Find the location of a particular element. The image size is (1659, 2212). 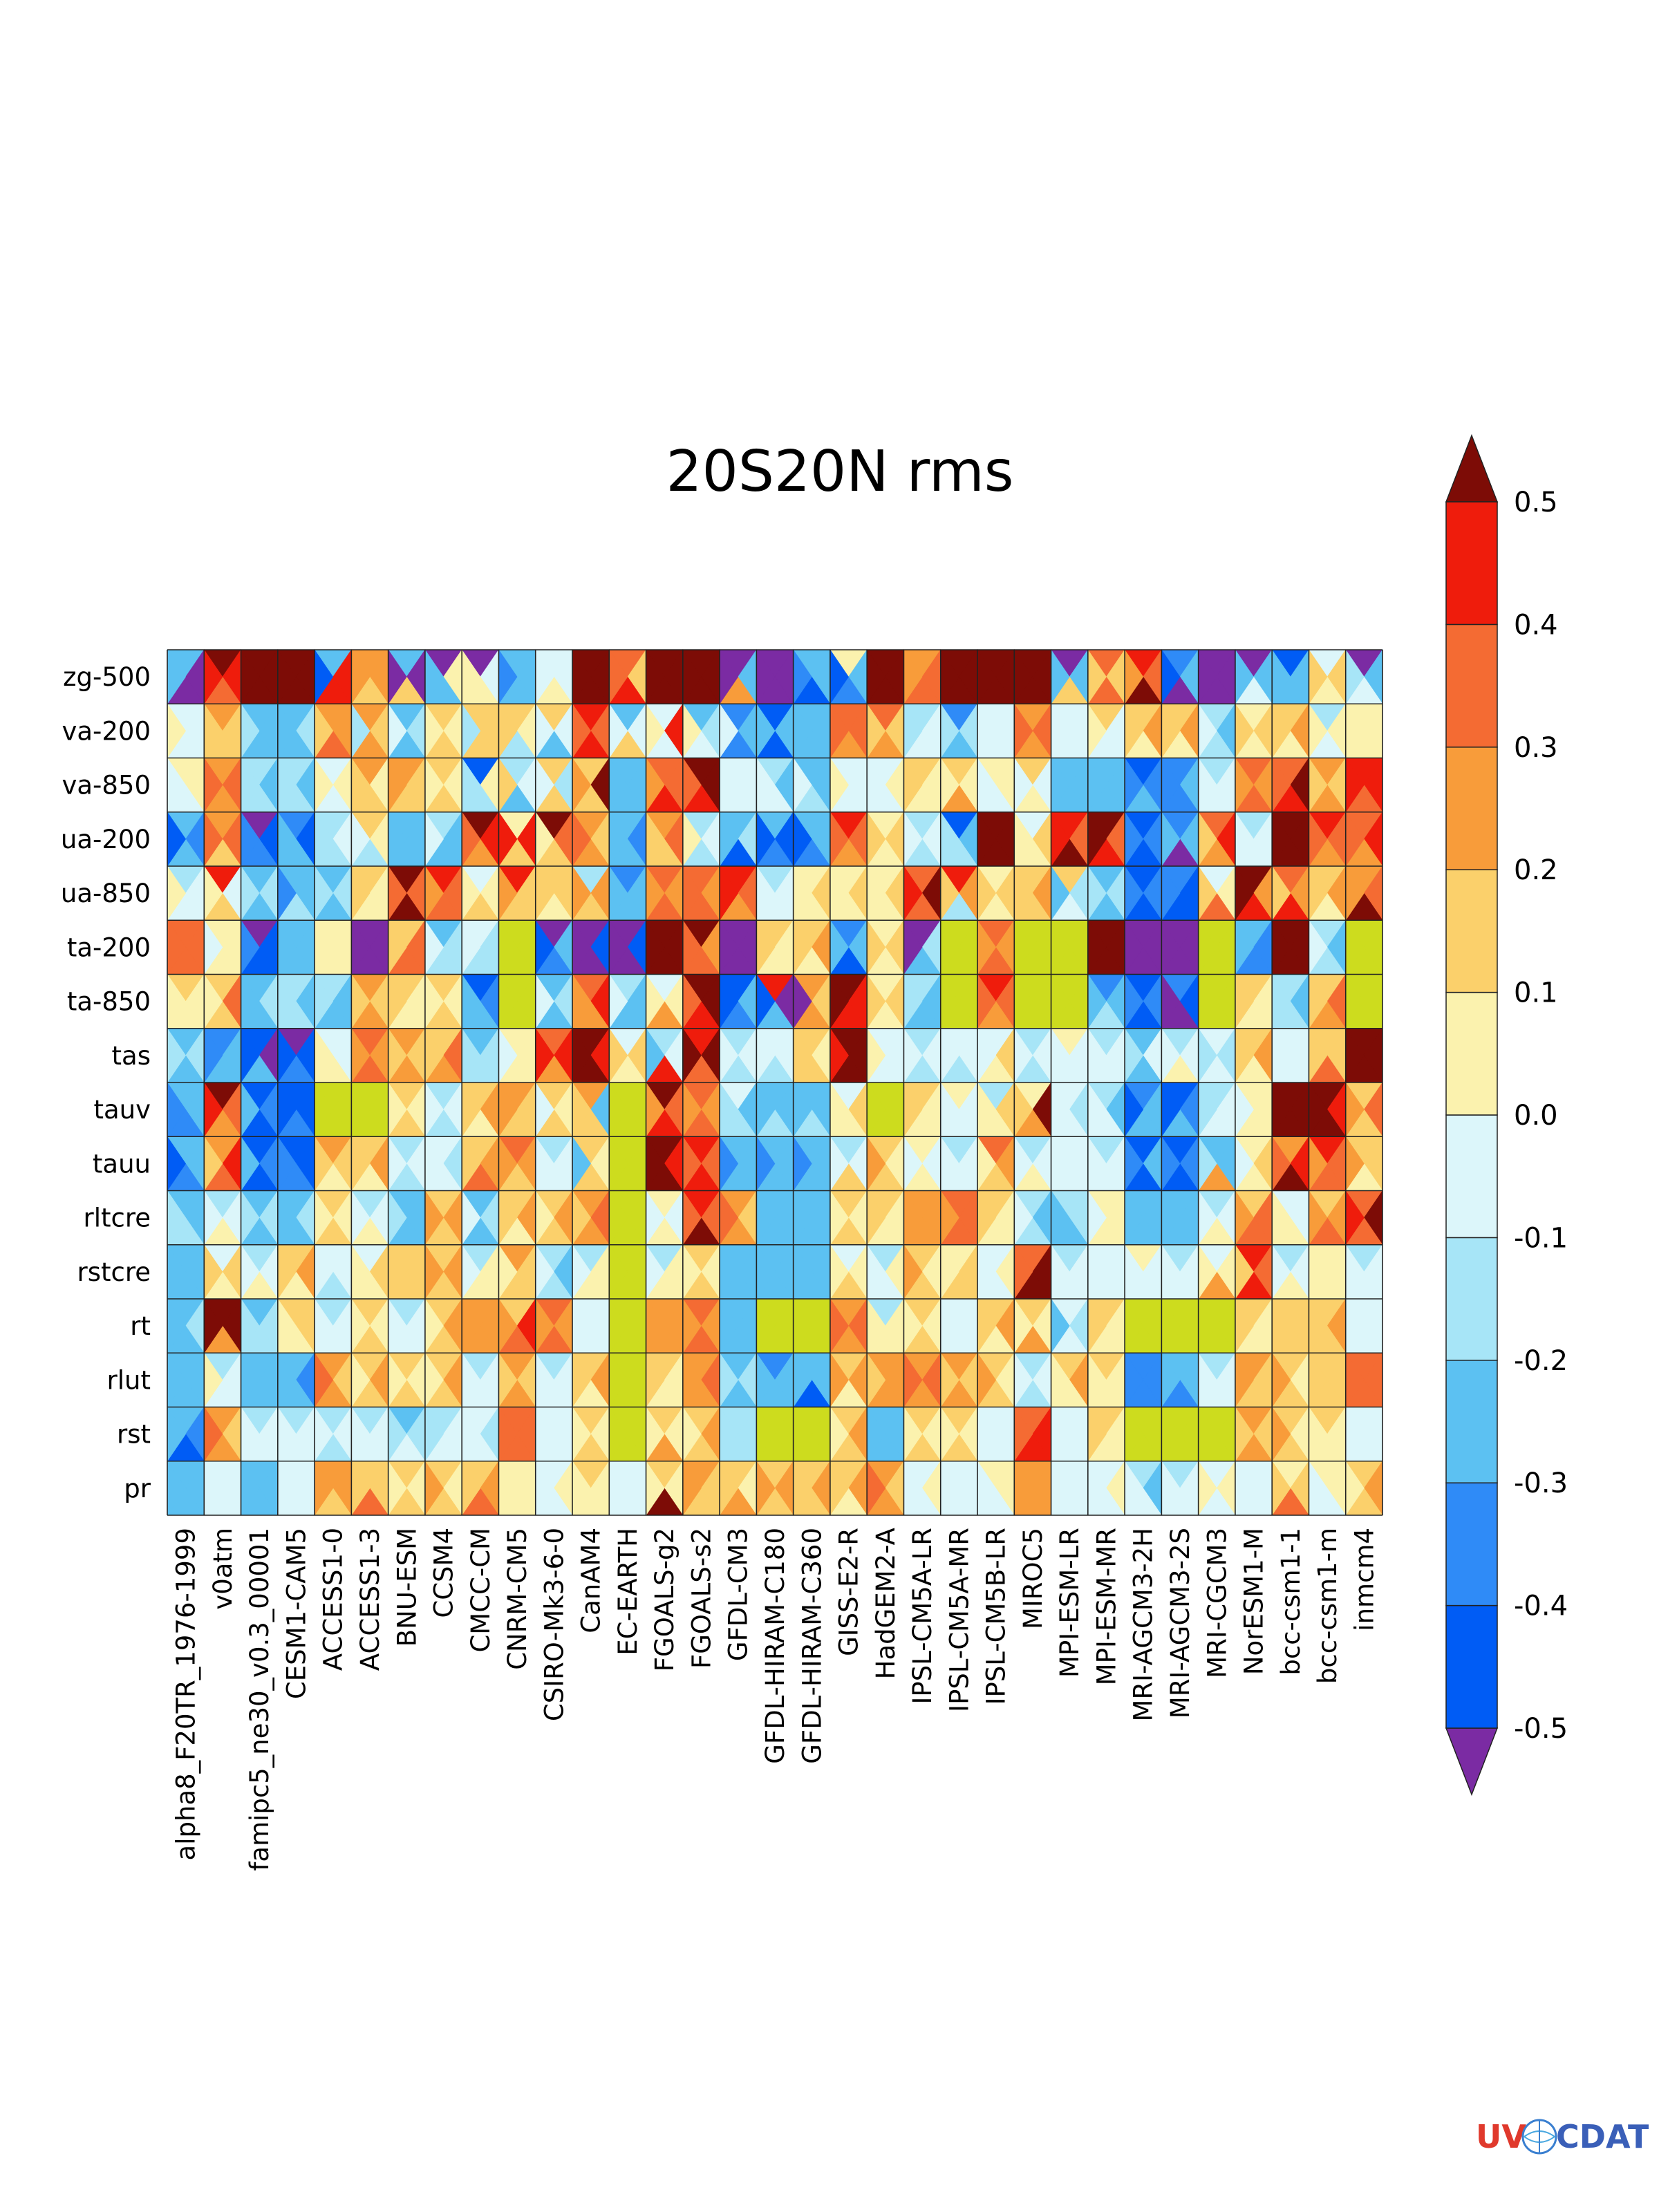

column-label: MRI-AGCM3-2H is located at coordinates (1144, 1624).